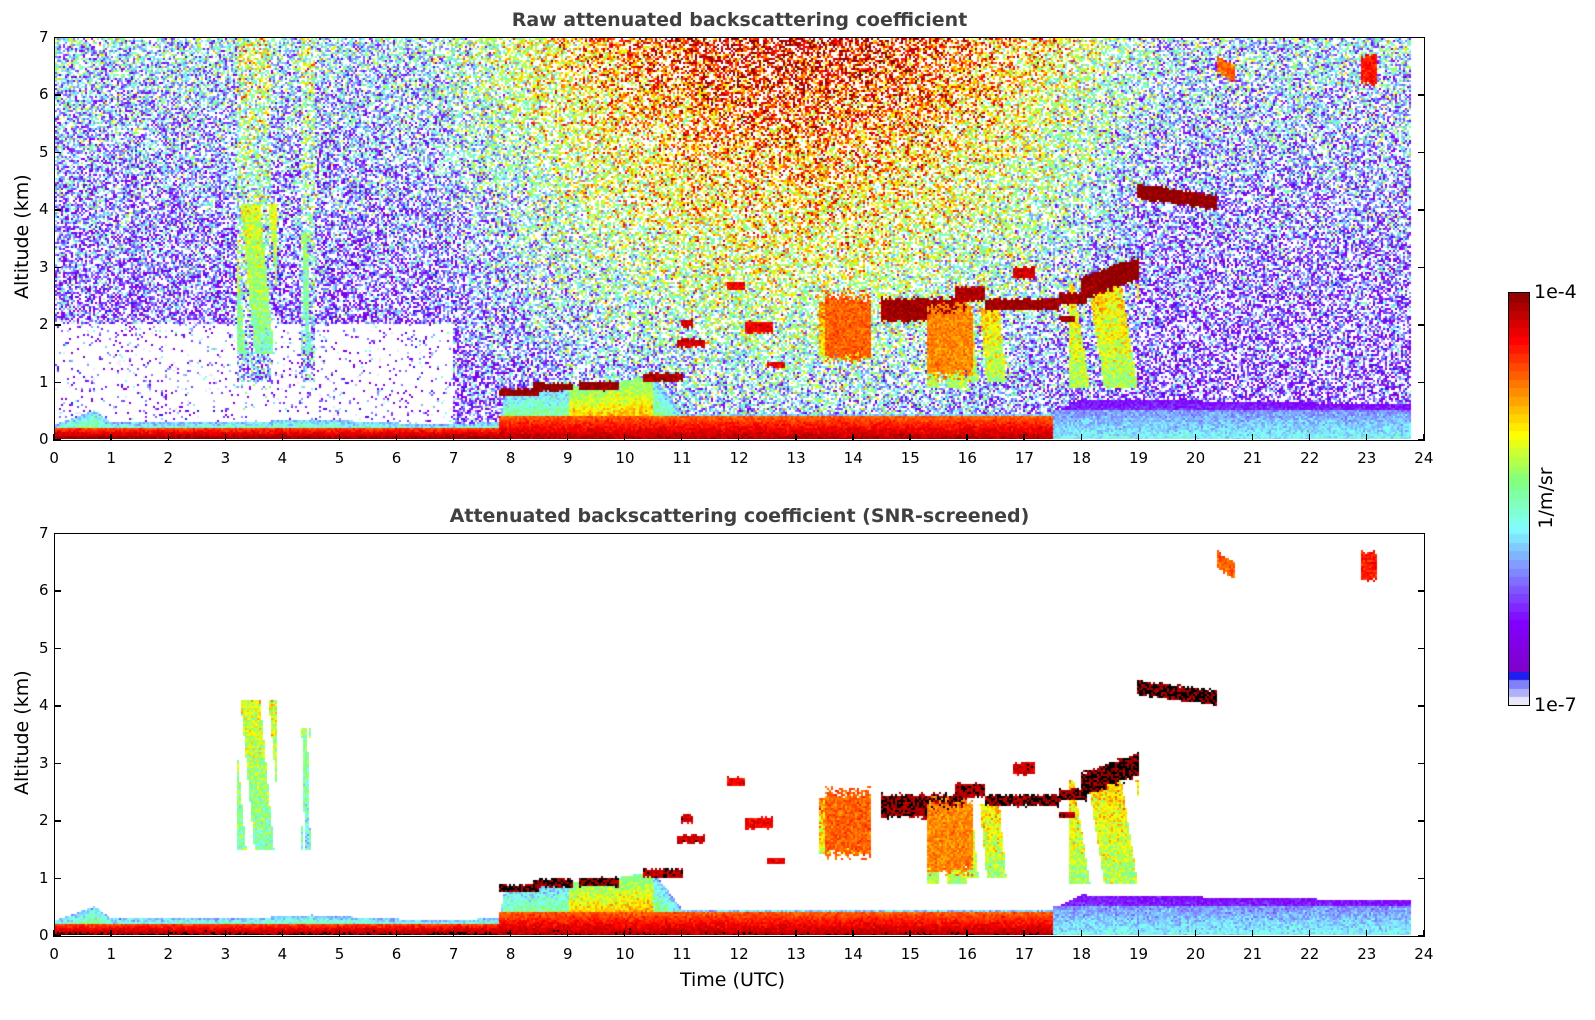  I want to click on y-tick-label: 4, so click(44, 705).